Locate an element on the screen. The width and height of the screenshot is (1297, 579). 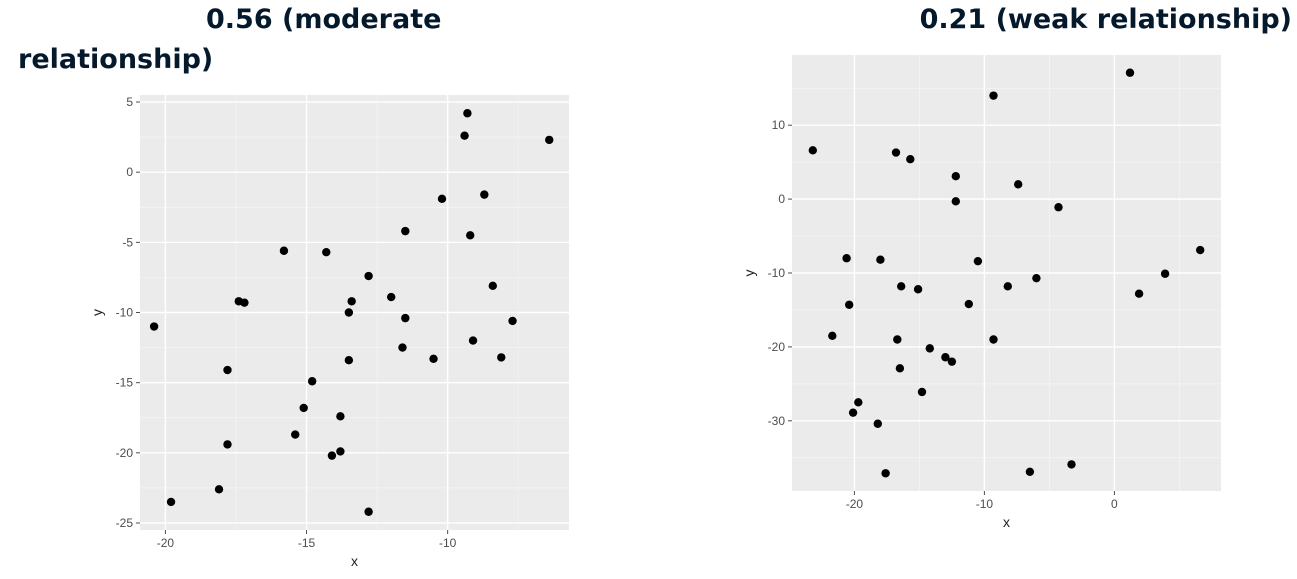
left-y-tick-label: -25 is located at coordinates (125, 523).